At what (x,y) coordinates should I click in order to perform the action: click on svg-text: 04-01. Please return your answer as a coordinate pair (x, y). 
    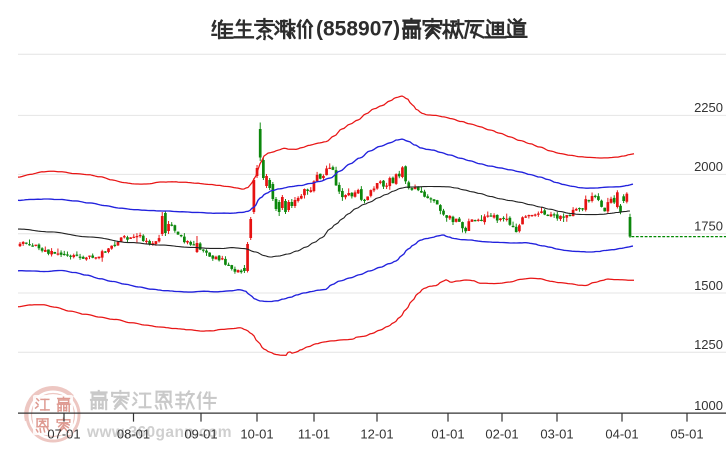
    Looking at the image, I should click on (621, 434).